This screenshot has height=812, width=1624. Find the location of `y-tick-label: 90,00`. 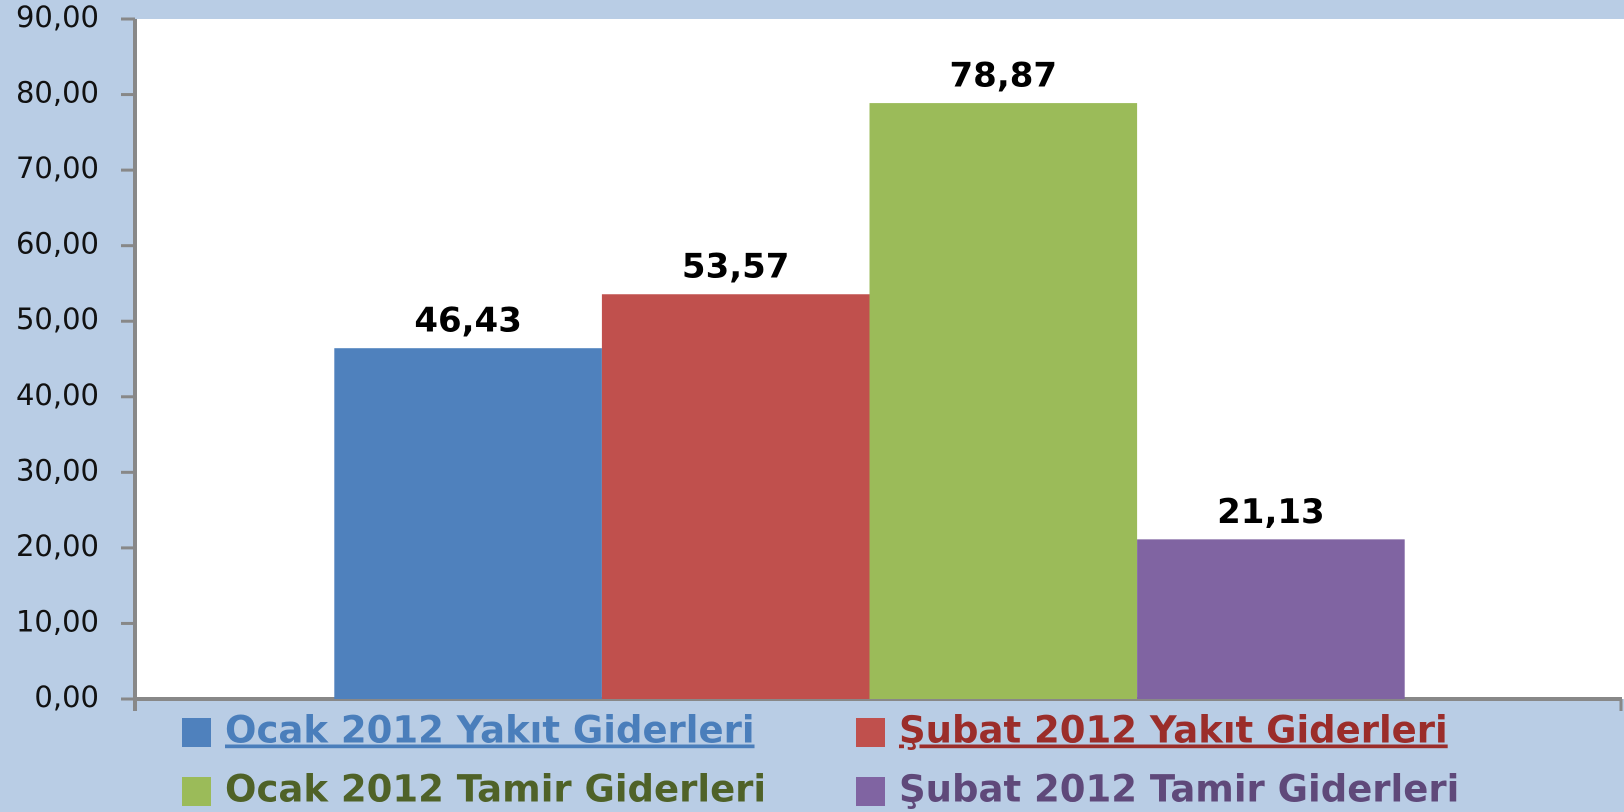

y-tick-label: 90,00 is located at coordinates (57, 17).